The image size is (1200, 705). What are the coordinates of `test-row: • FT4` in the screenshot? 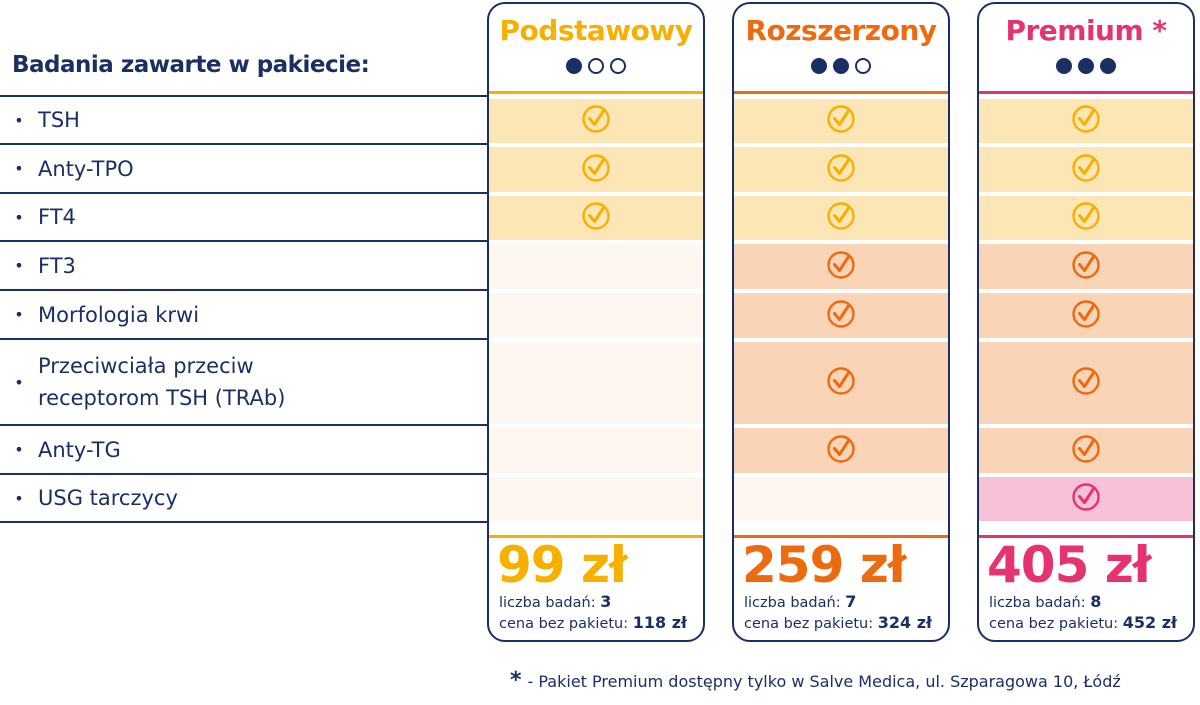 It's located at (240, 217).